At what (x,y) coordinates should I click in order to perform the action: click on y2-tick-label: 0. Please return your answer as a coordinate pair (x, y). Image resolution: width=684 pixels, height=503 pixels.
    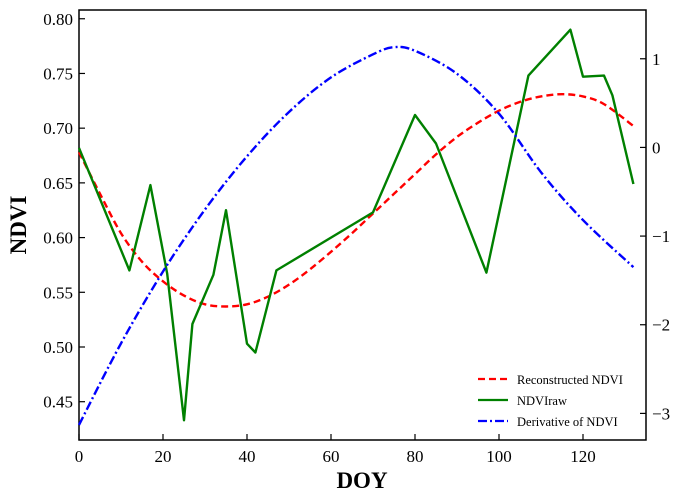
    Looking at the image, I should click on (656, 147).